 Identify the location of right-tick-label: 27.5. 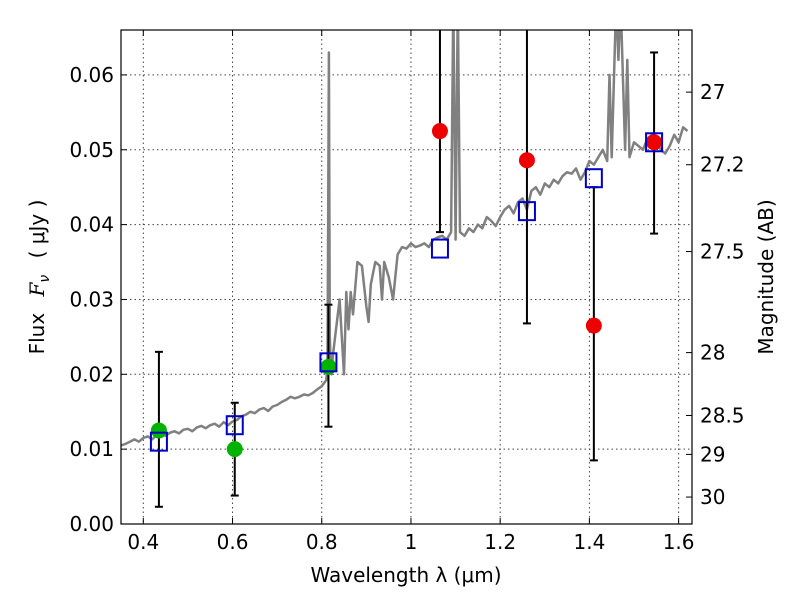
(722, 252).